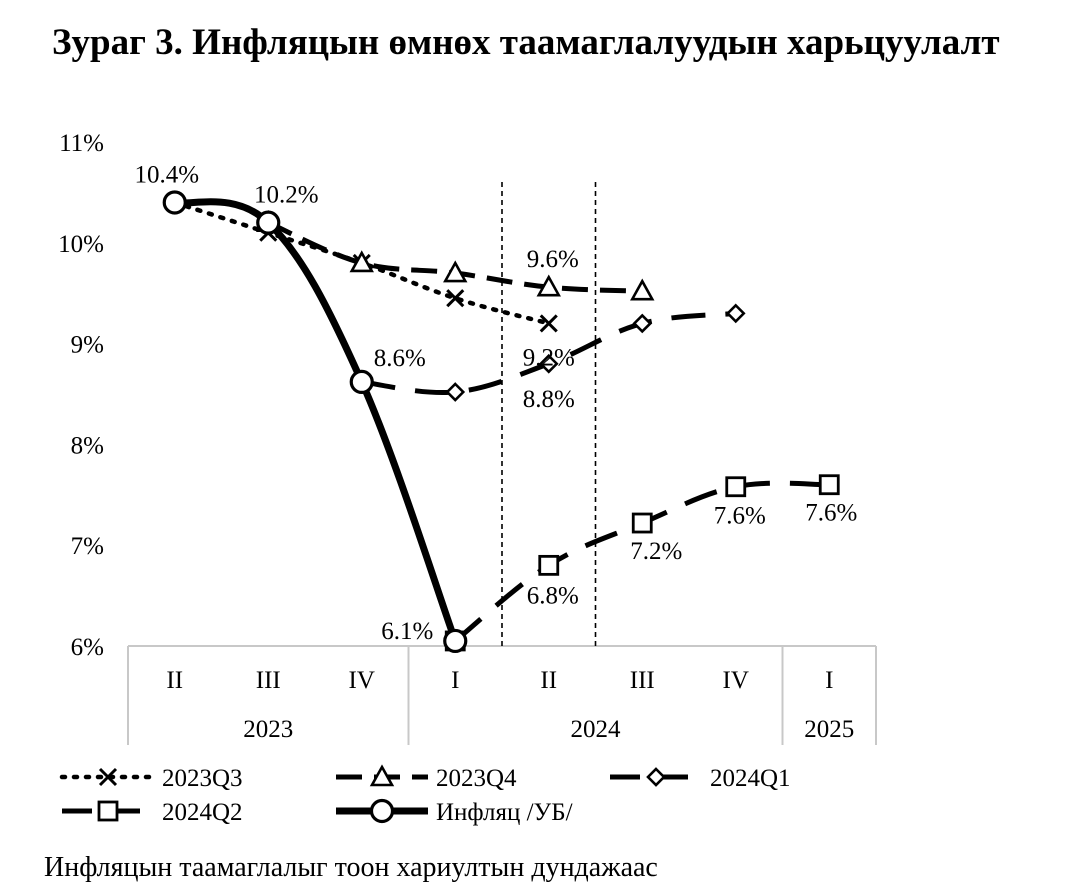  Describe the element at coordinates (202, 812) in the screenshot. I see `legend-label: 2024Q2` at that location.